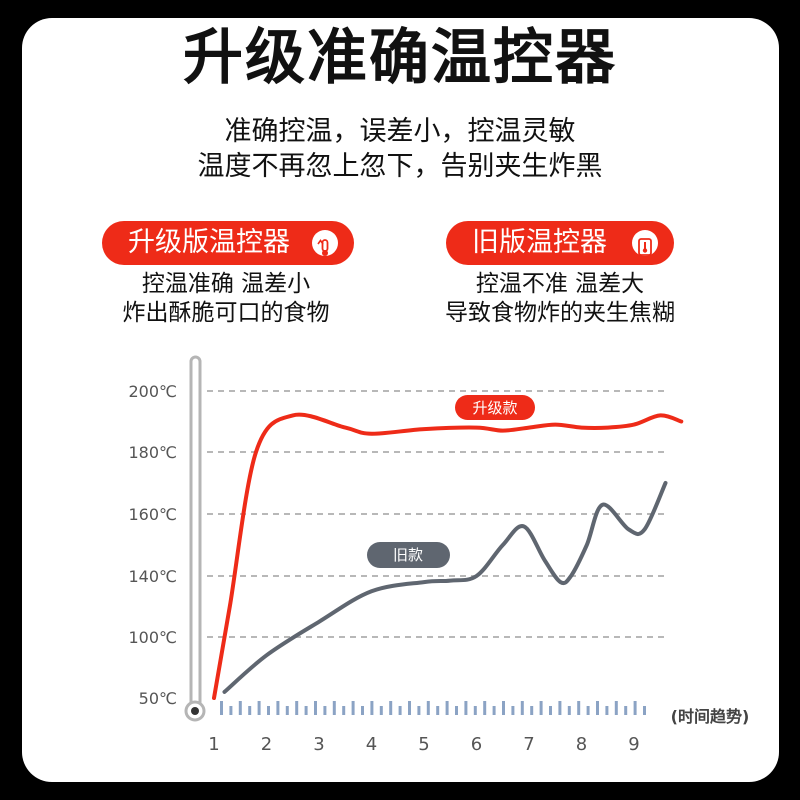 The height and width of the screenshot is (800, 800). Describe the element at coordinates (445, 587) in the screenshot. I see `series-old-line` at that location.